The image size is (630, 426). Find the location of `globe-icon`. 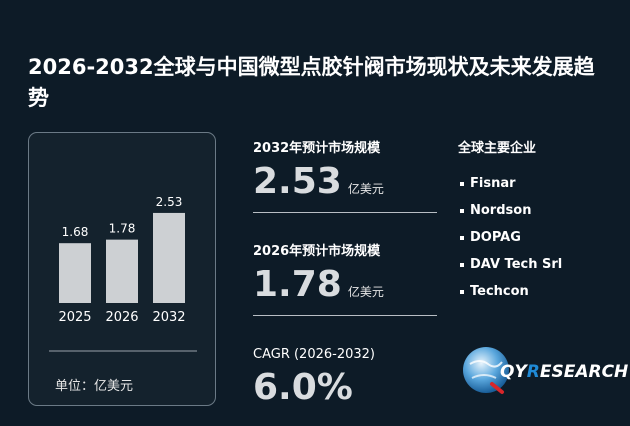

globe-icon is located at coordinates (486, 370).